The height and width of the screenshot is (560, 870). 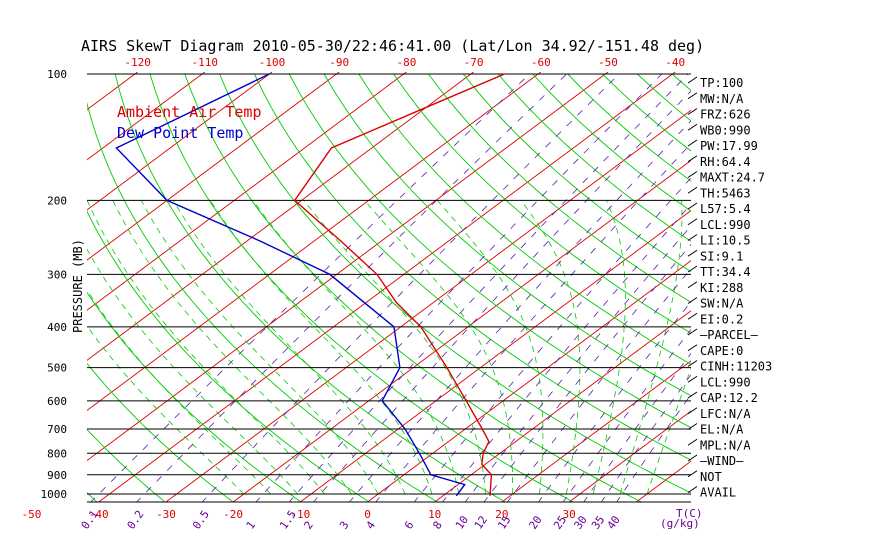 I want to click on x-axis-label: T(C), so click(x=689, y=513).